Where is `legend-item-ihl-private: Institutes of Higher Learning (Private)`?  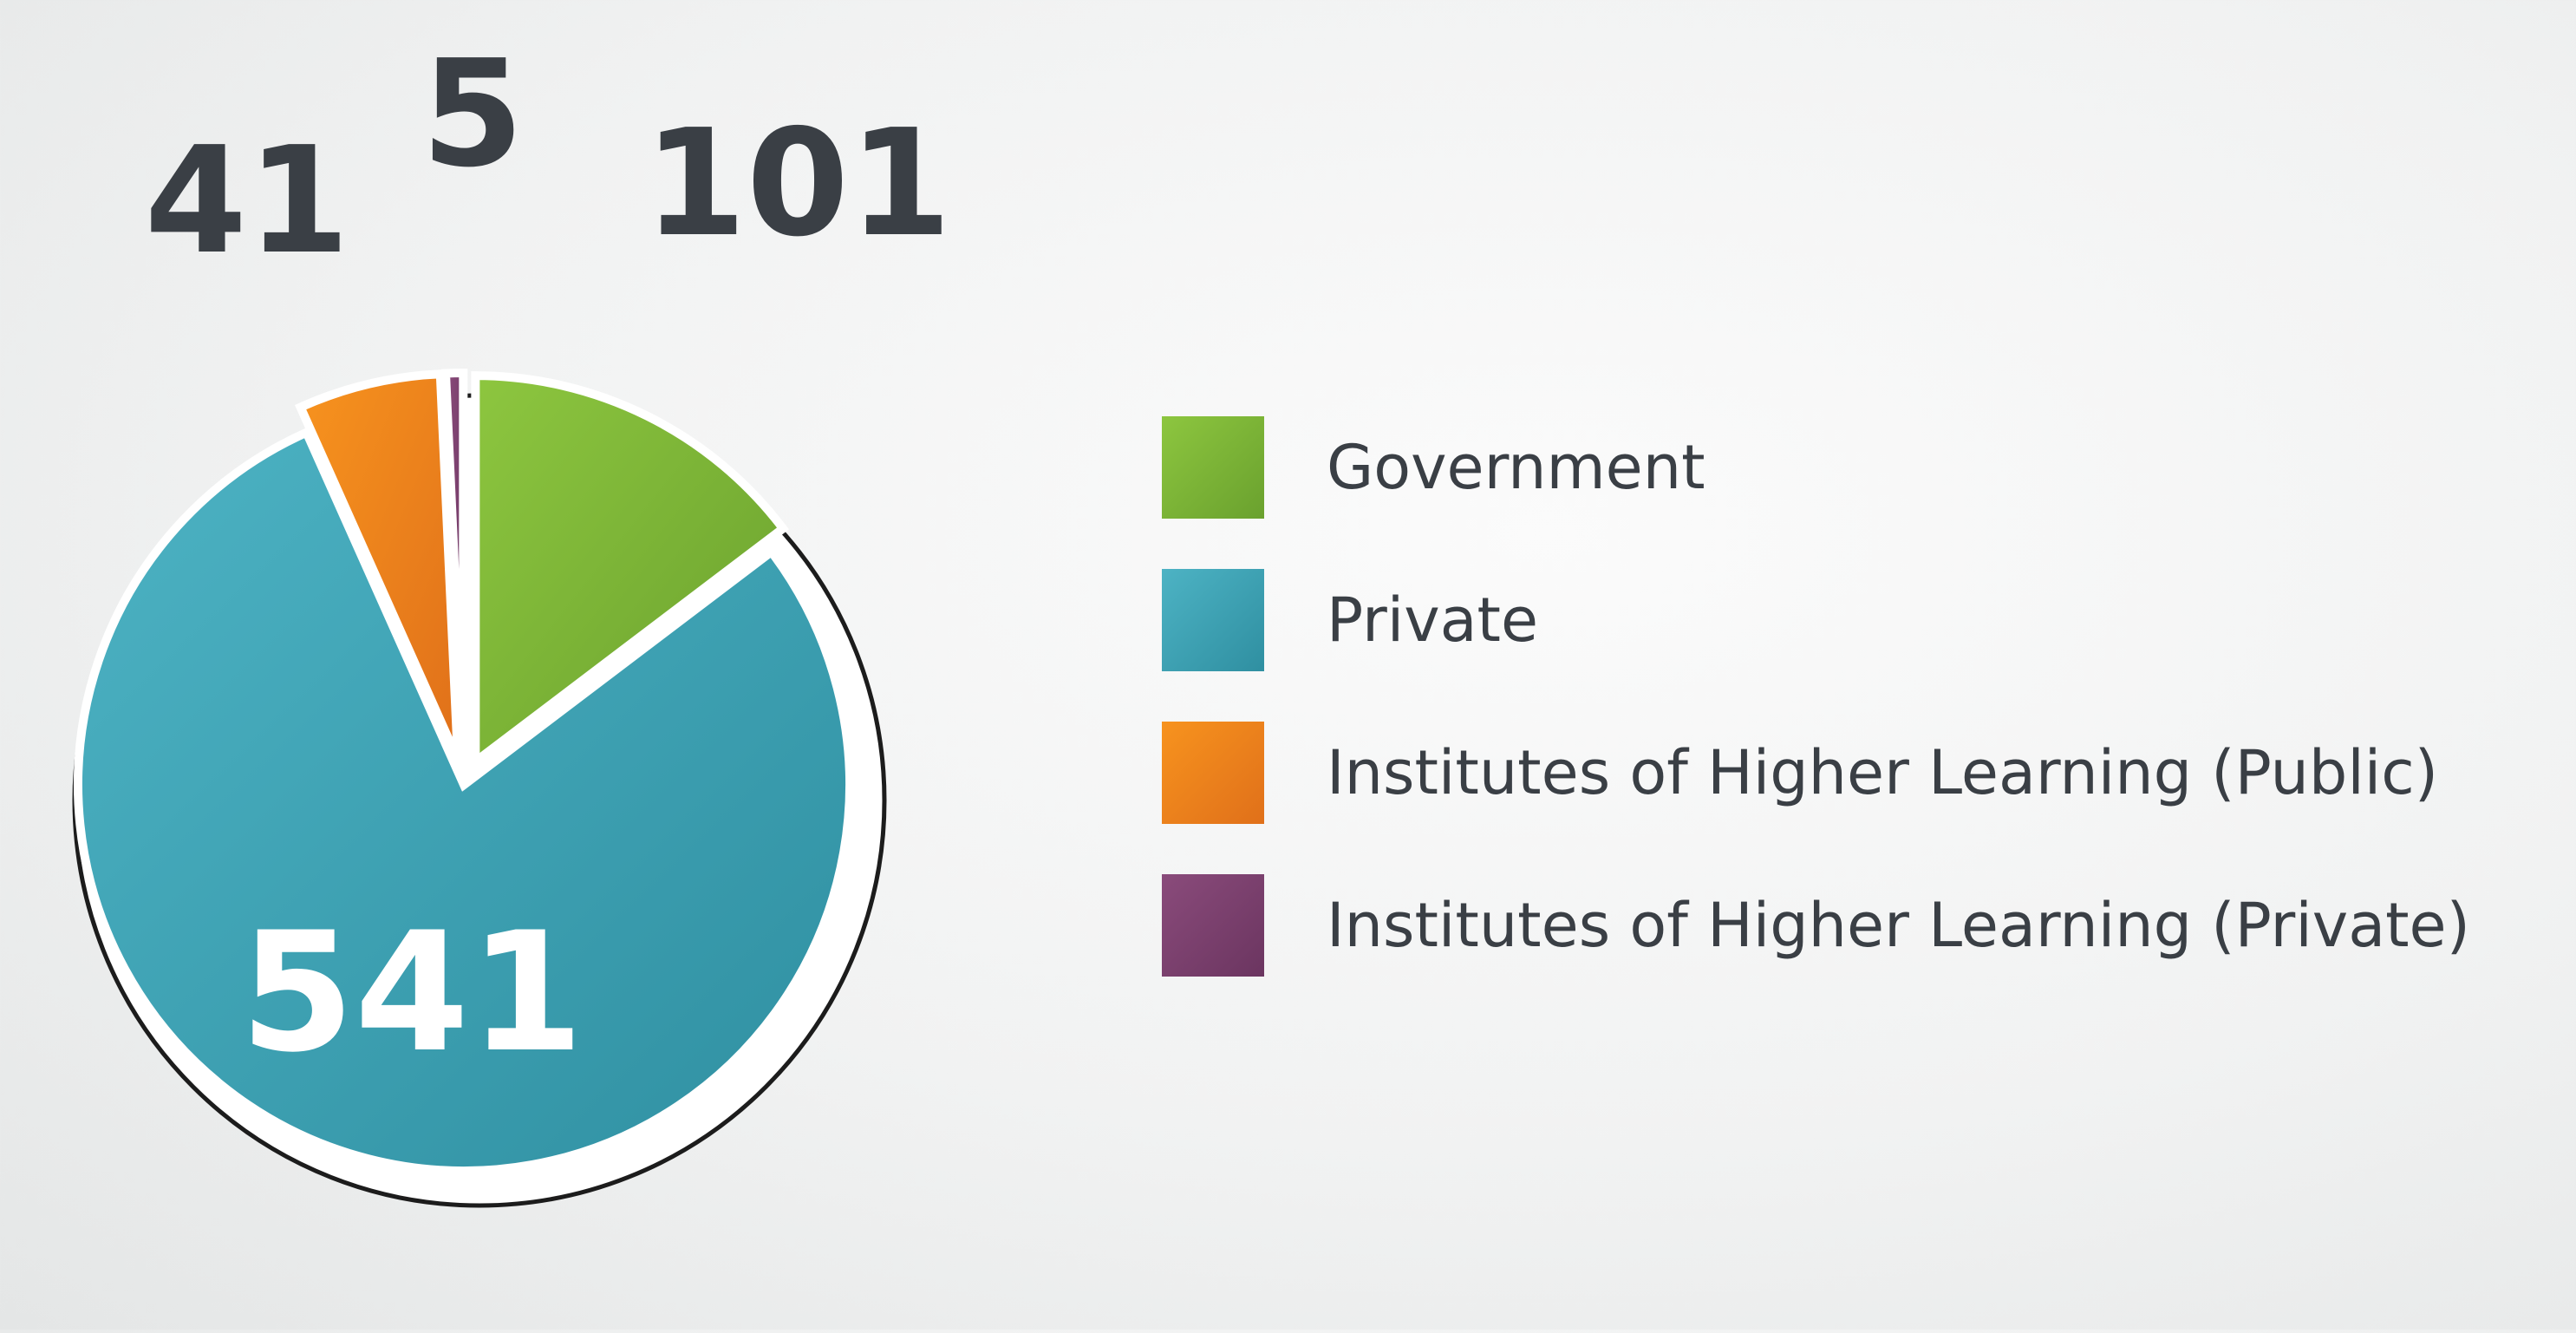
legend-item-ihl-private: Institutes of Higher Learning (Private) is located at coordinates (1855, 925).